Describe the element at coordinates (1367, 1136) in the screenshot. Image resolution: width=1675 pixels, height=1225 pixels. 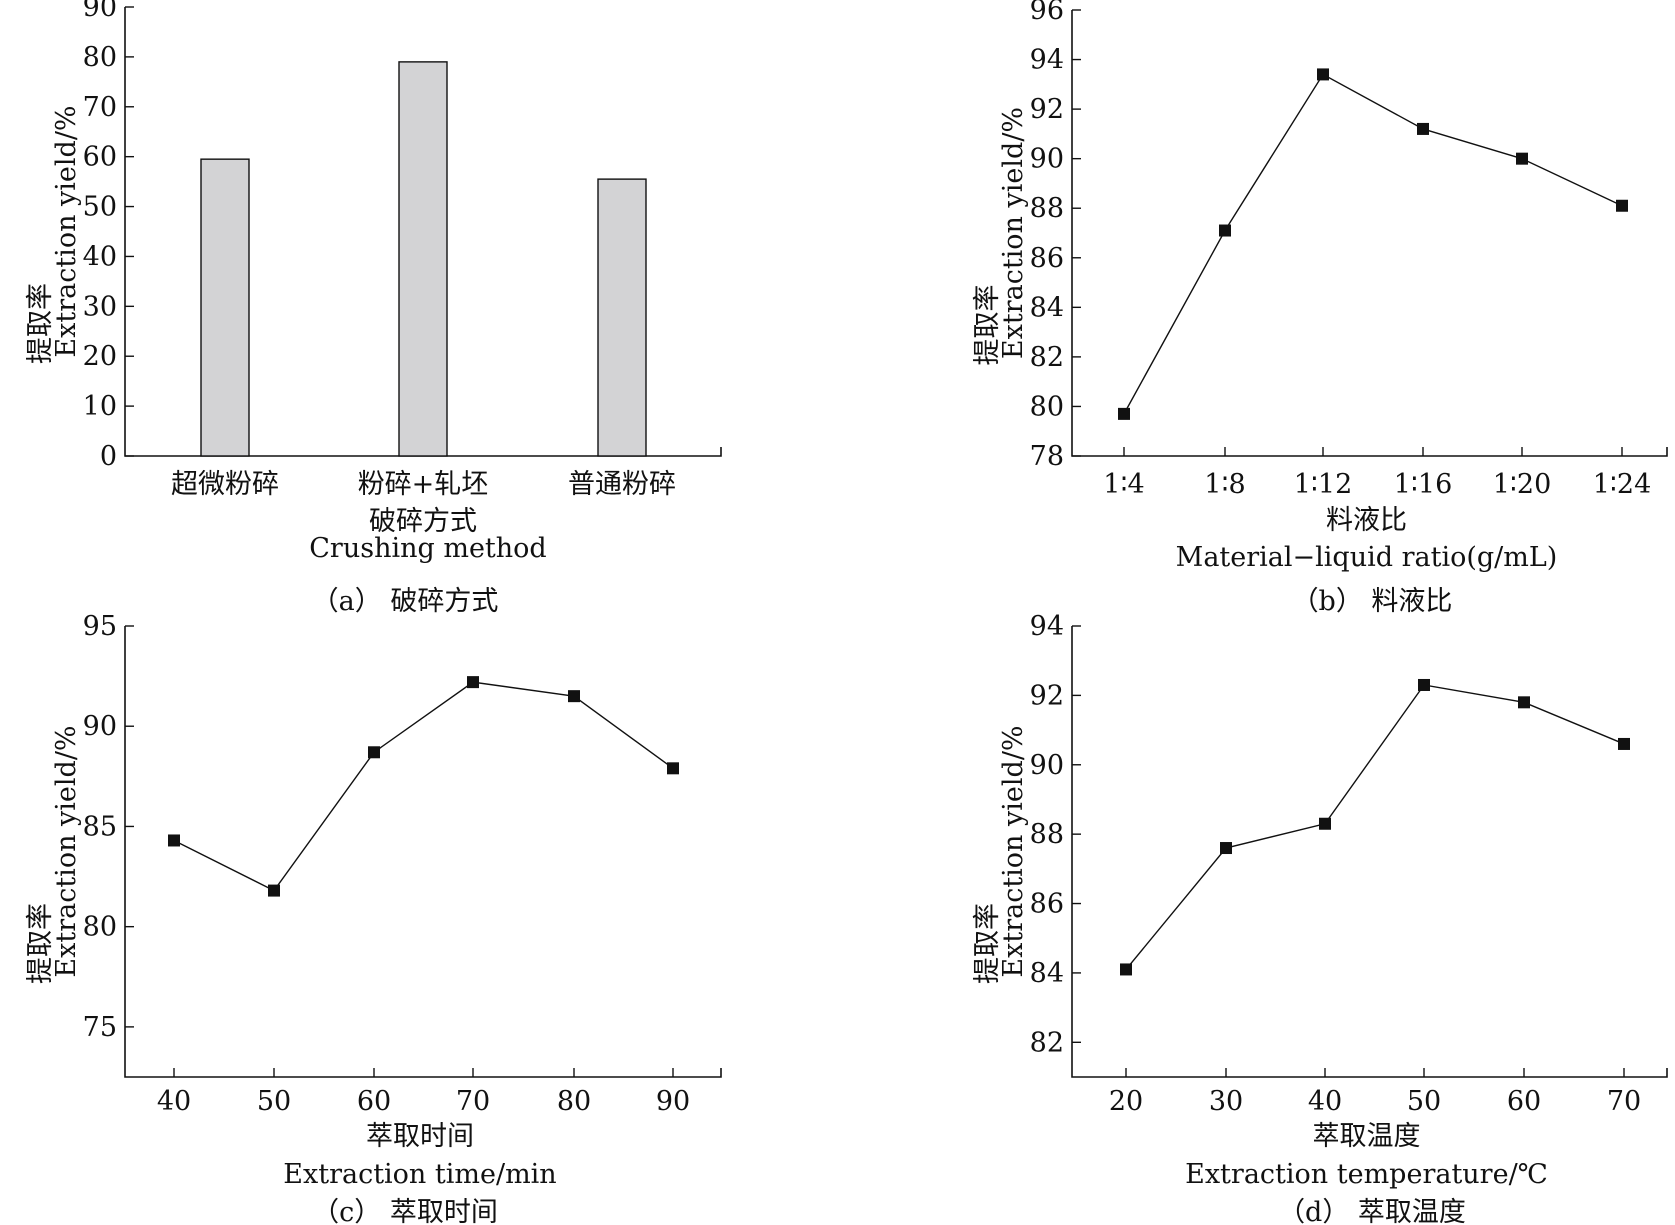
I see `x-axis-label-cn: 萃取温度` at that location.